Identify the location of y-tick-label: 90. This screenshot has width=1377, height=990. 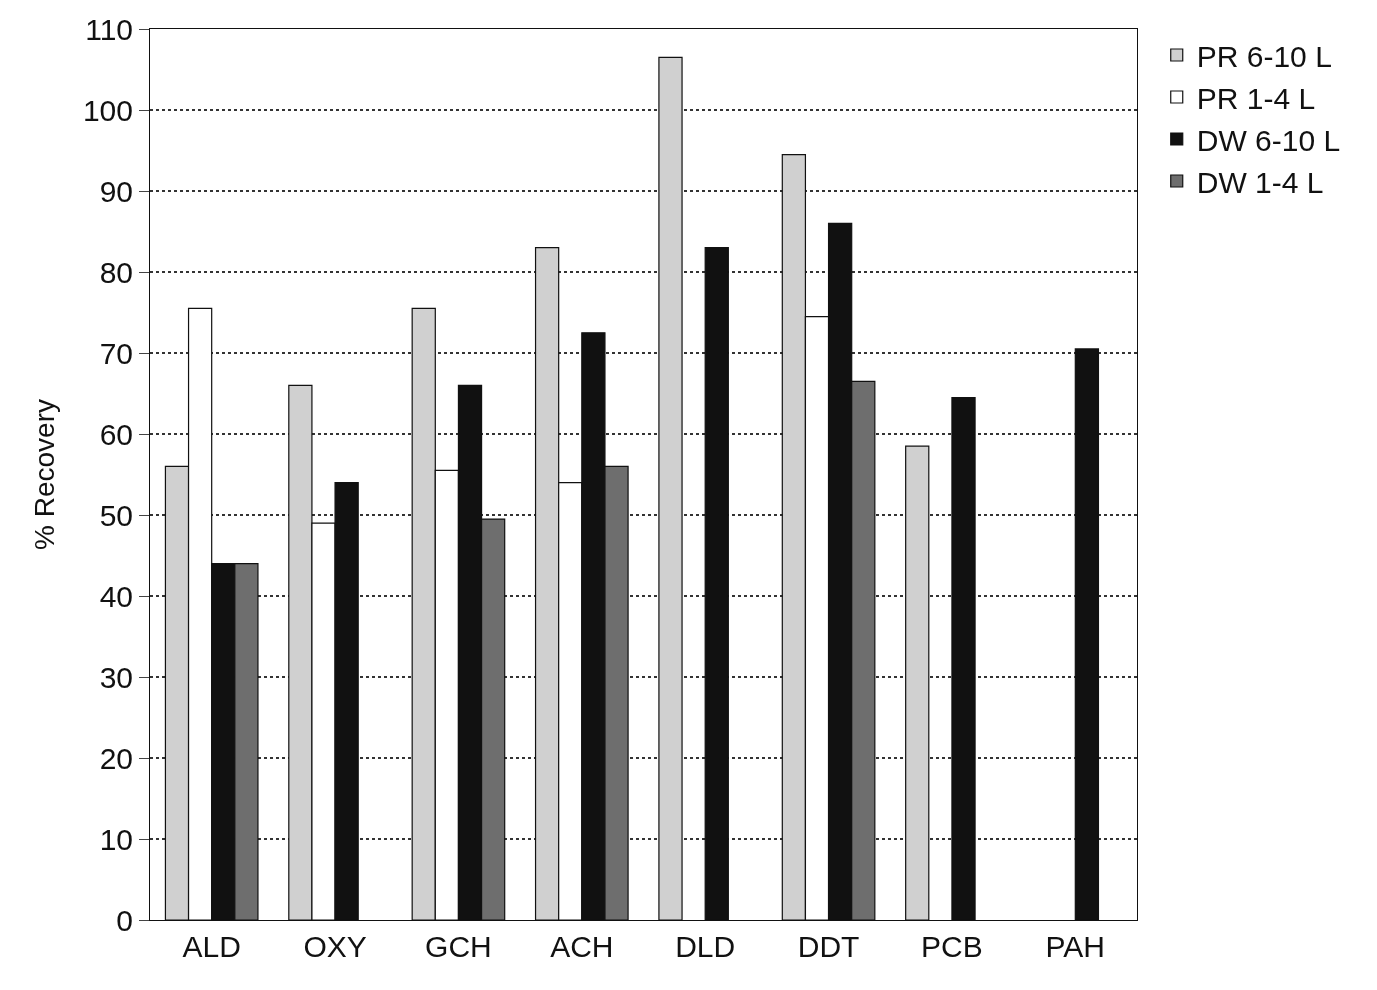
(116, 191).